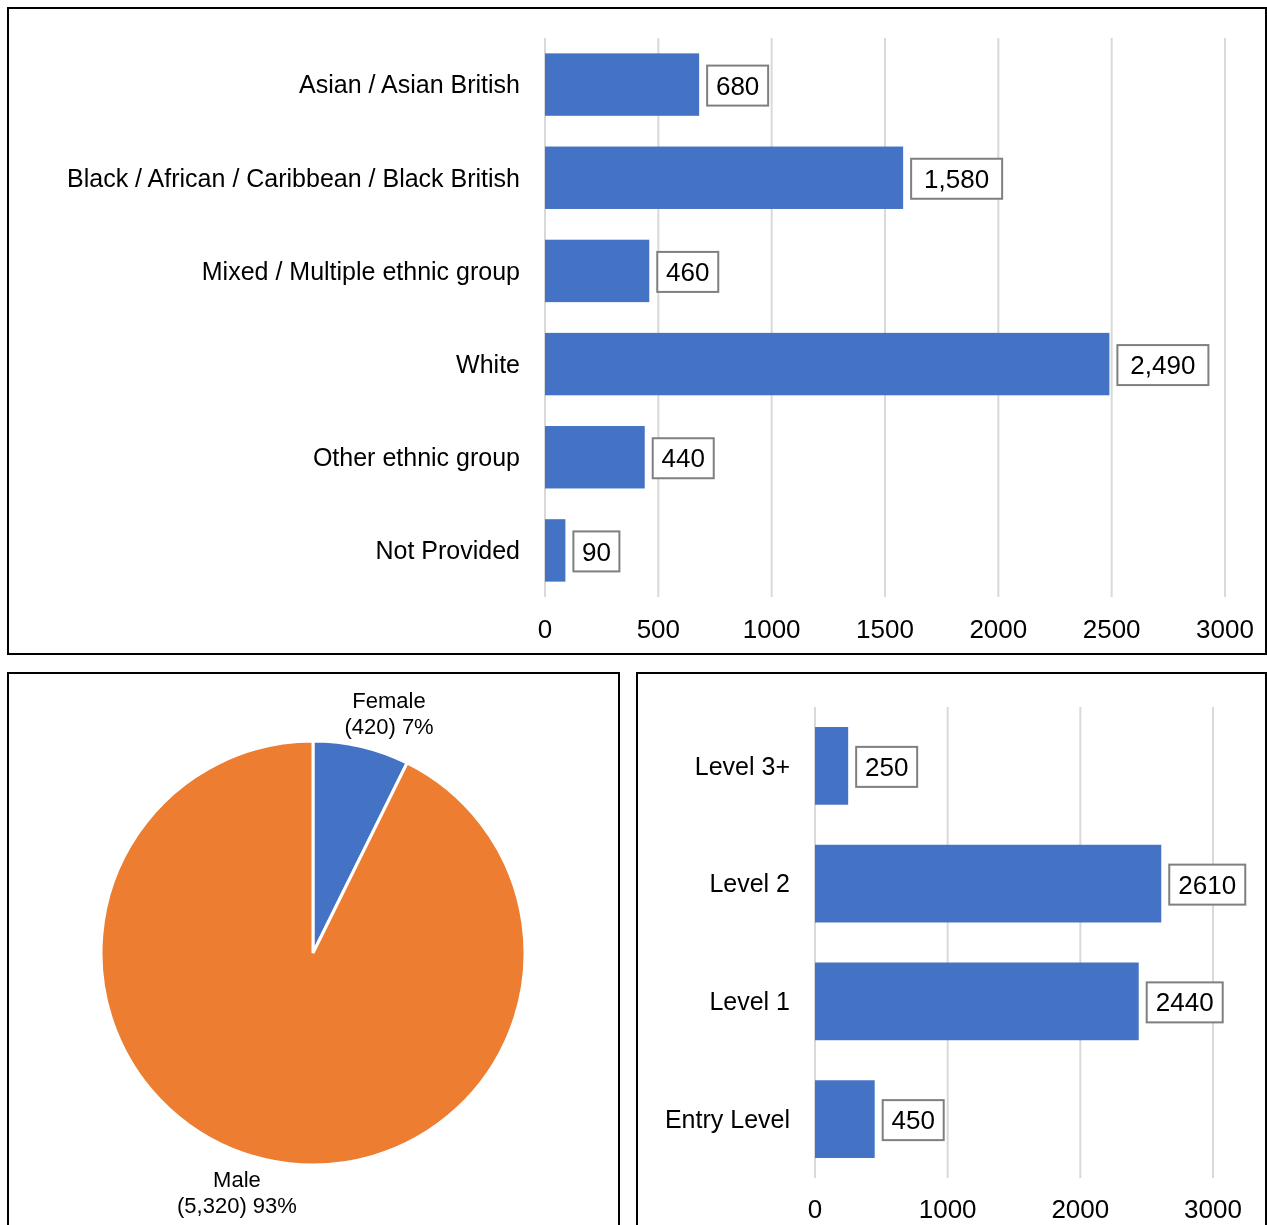 The height and width of the screenshot is (1225, 1267). What do you see at coordinates (1207, 884) in the screenshot?
I see `data-label: 2610` at bounding box center [1207, 884].